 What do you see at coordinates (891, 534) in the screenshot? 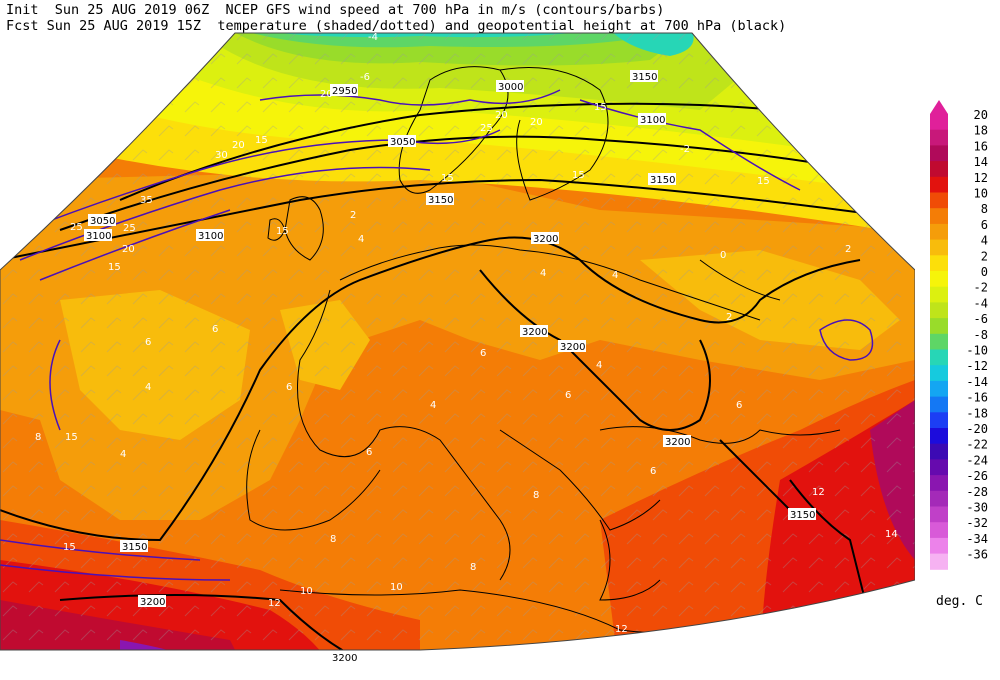
I see `temp-label: 14` at bounding box center [891, 534].